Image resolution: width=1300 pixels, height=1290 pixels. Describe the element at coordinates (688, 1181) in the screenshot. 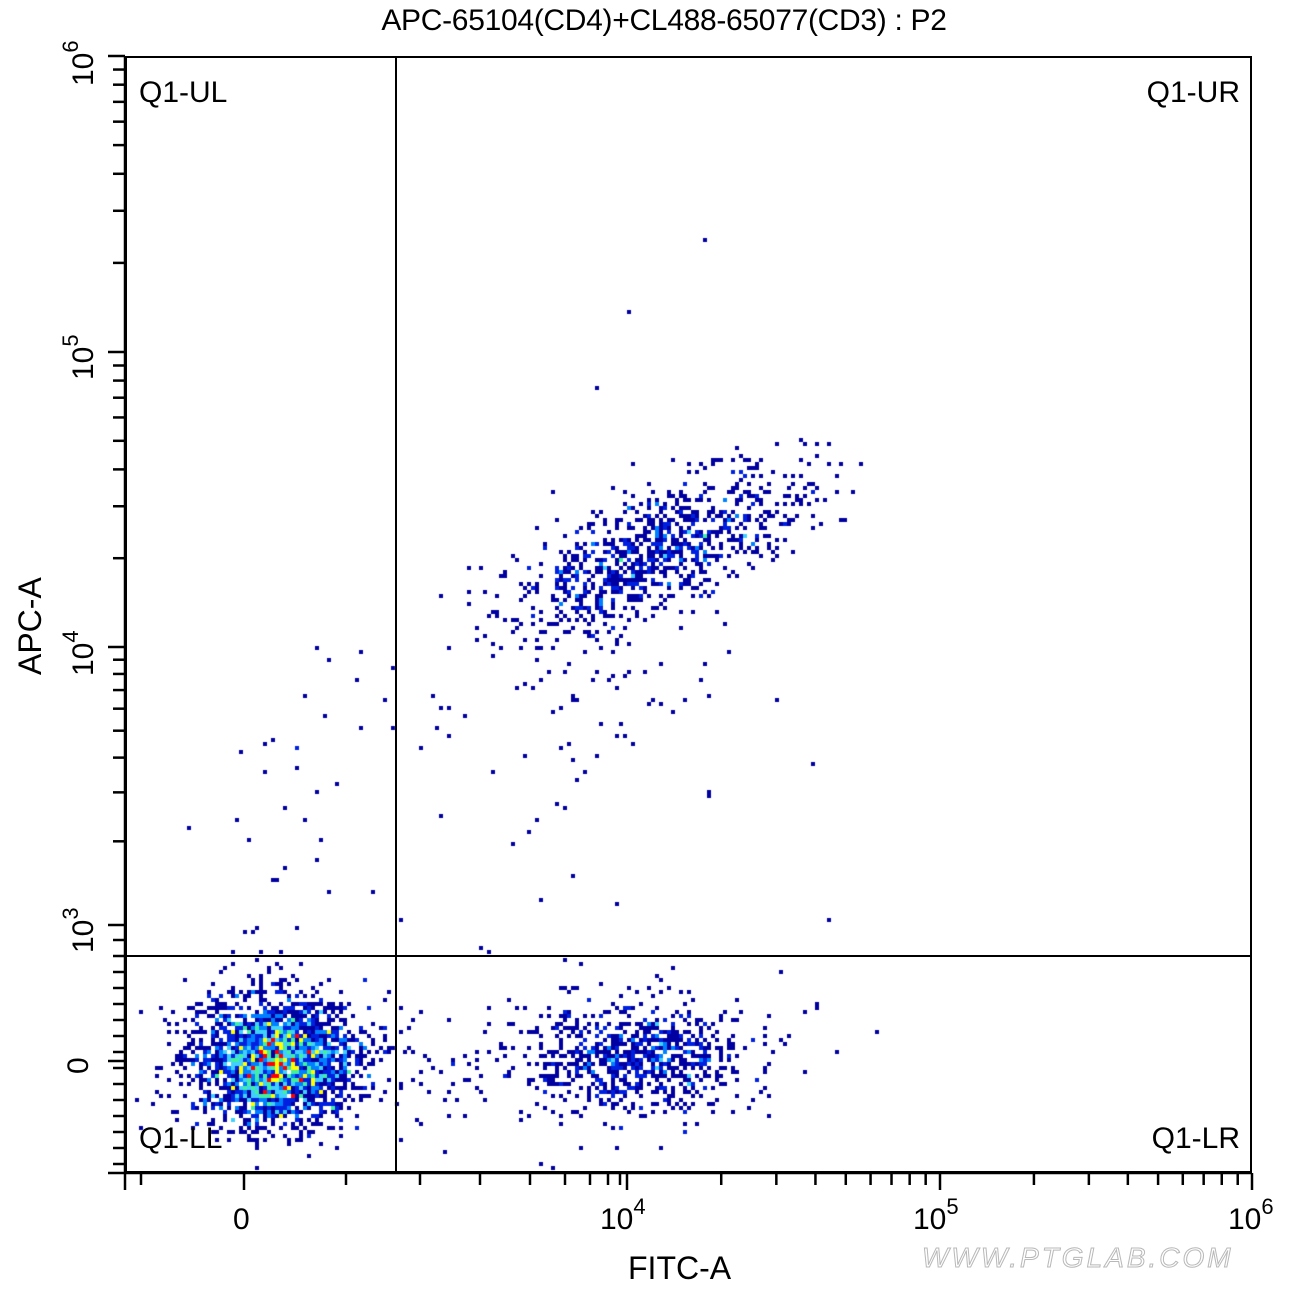

I see `x-axis-ticks` at that location.